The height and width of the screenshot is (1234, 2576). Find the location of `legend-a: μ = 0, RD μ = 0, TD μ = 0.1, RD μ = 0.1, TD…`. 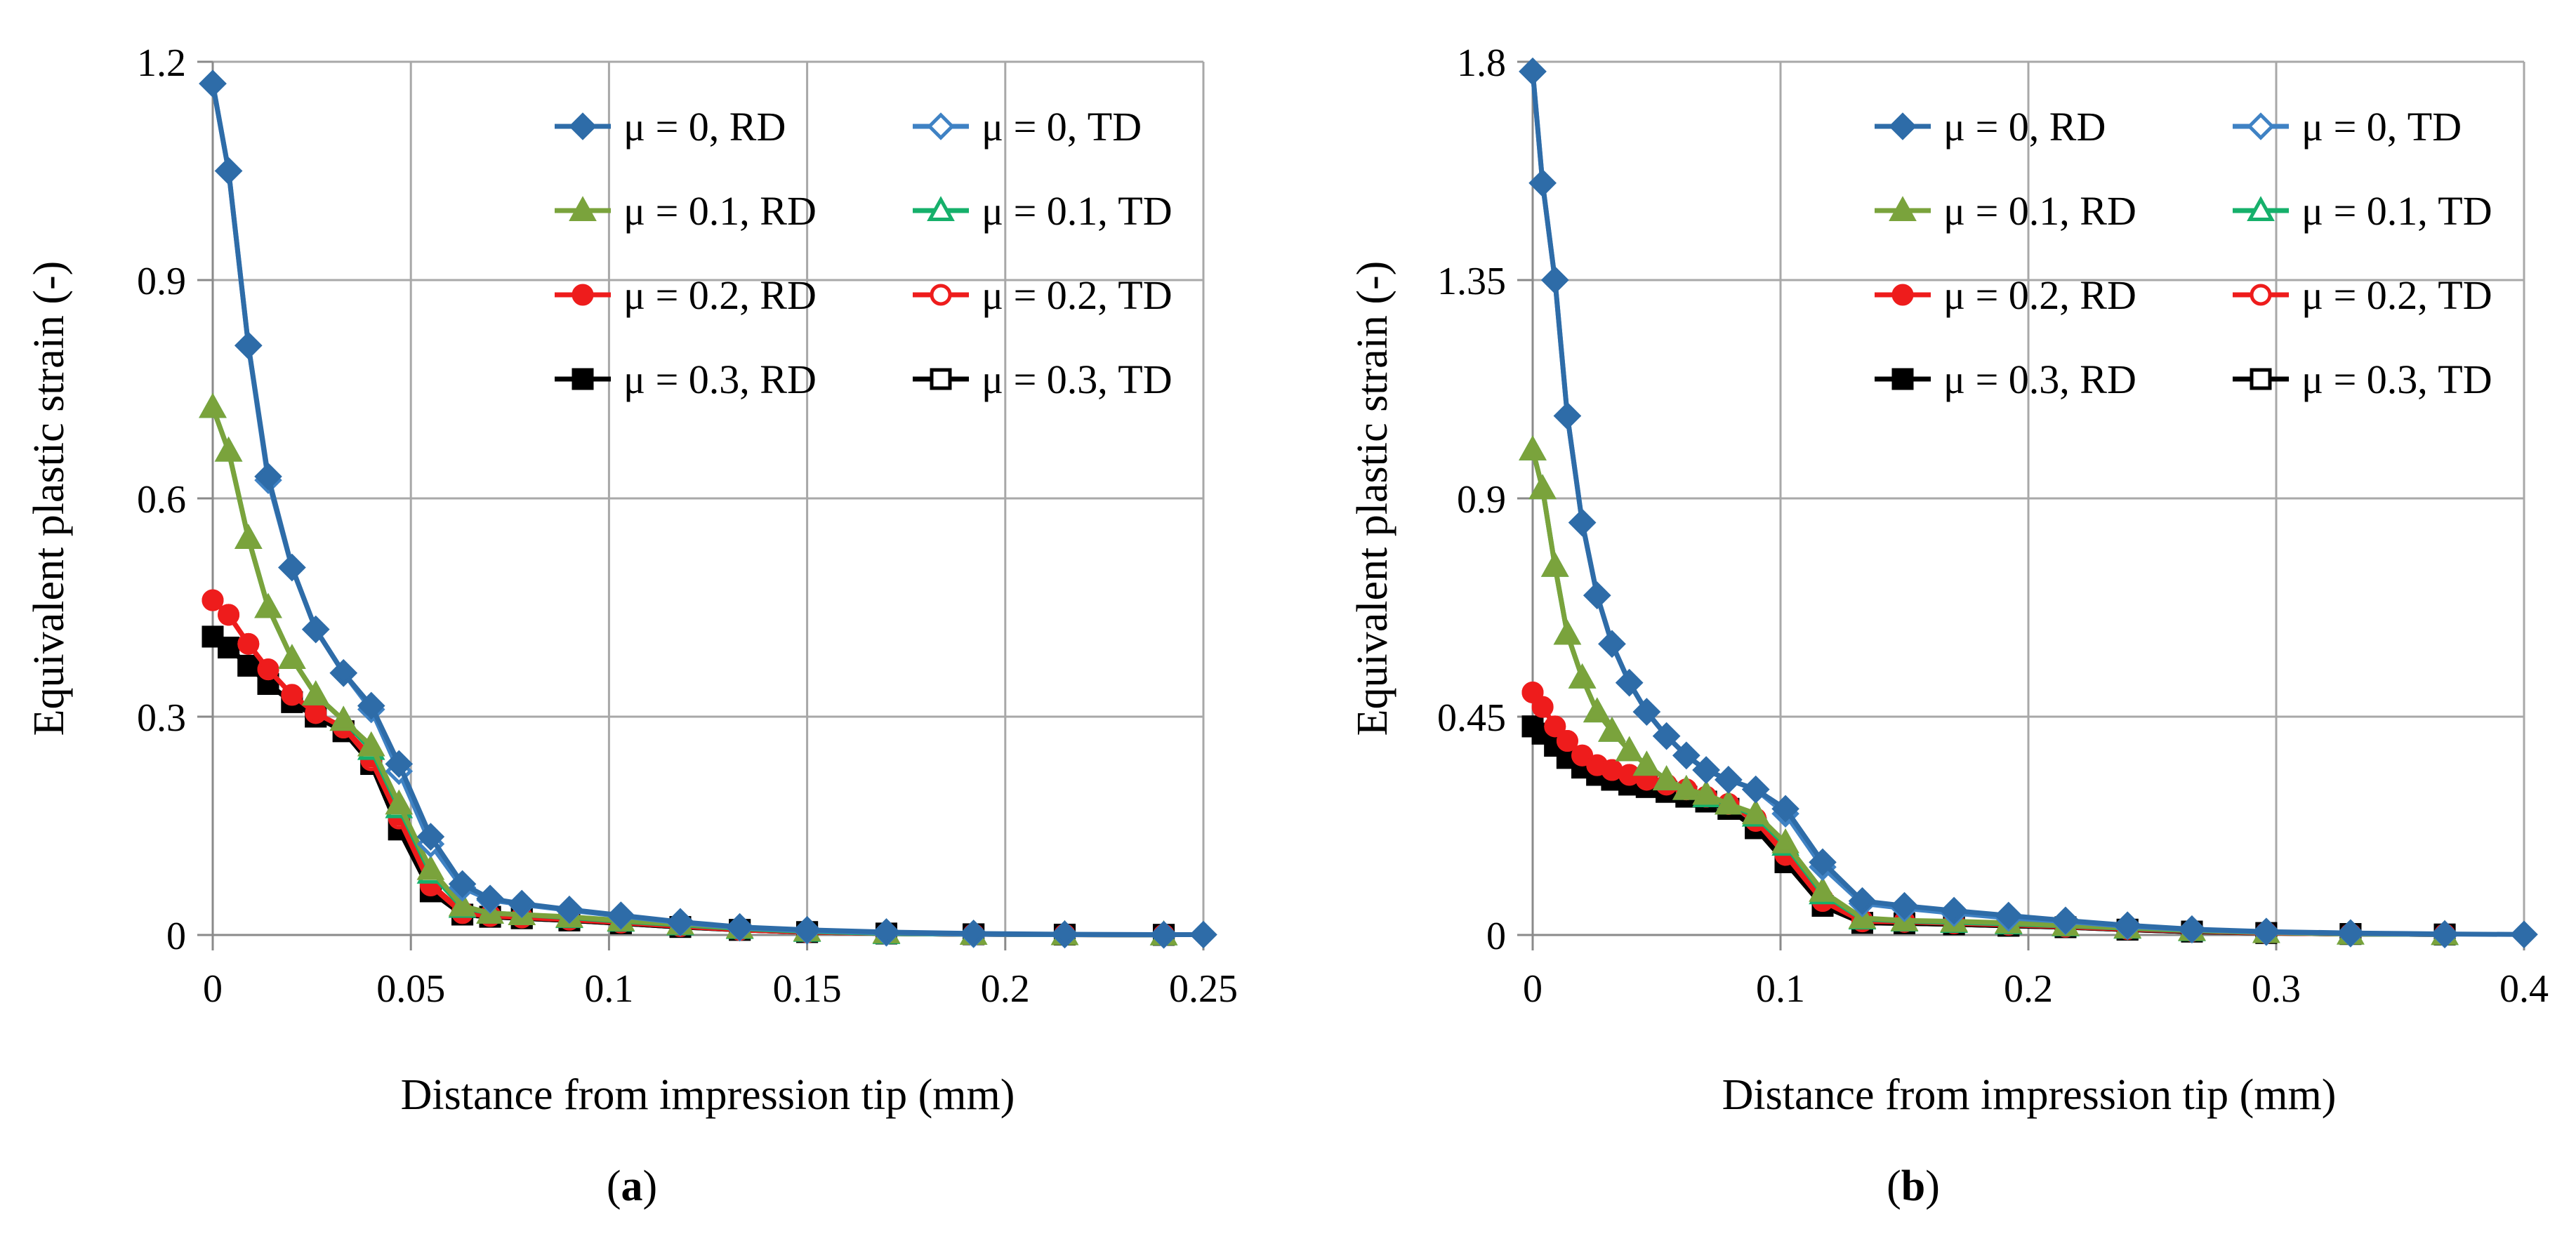

legend-a: μ = 0, RD μ = 0, TD μ = 0.1, RD μ = 0.1, TD… is located at coordinates (864, 253).